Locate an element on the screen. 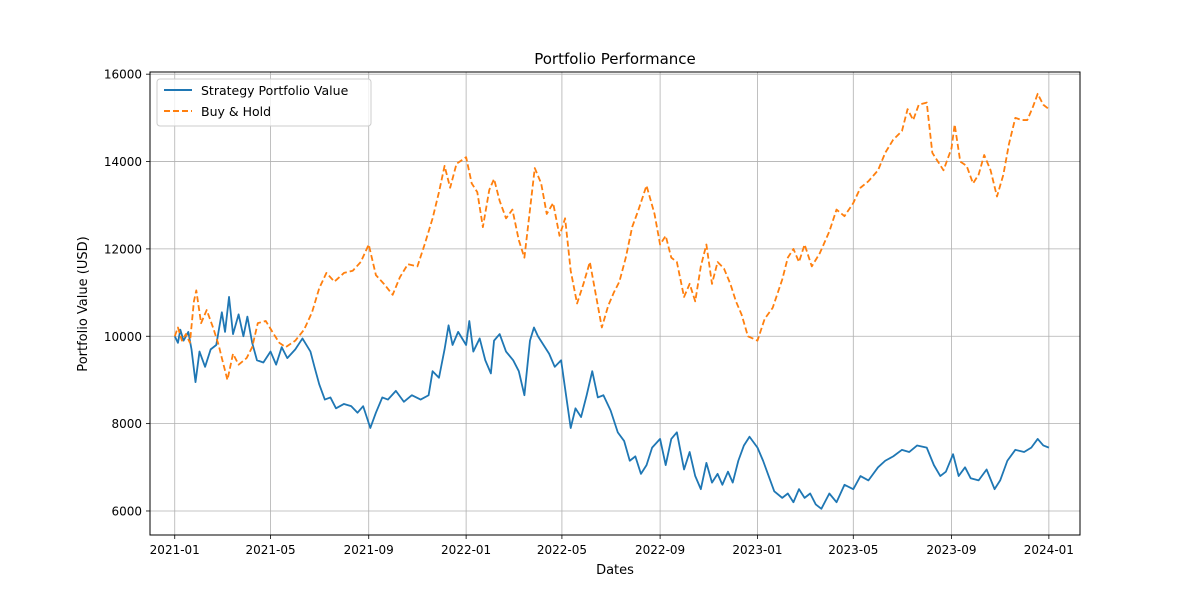 This screenshot has width=1200, height=600. legend-box is located at coordinates (264, 102).